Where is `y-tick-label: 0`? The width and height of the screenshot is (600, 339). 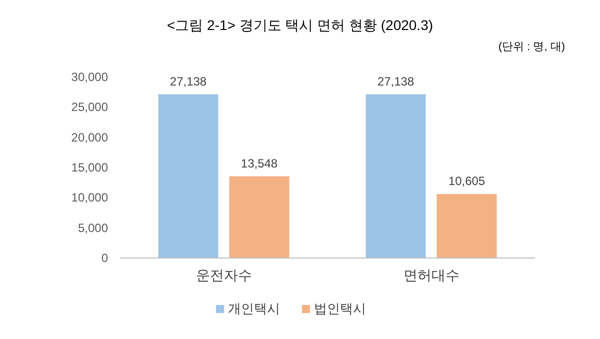 y-tick-label: 0 is located at coordinates (104, 258).